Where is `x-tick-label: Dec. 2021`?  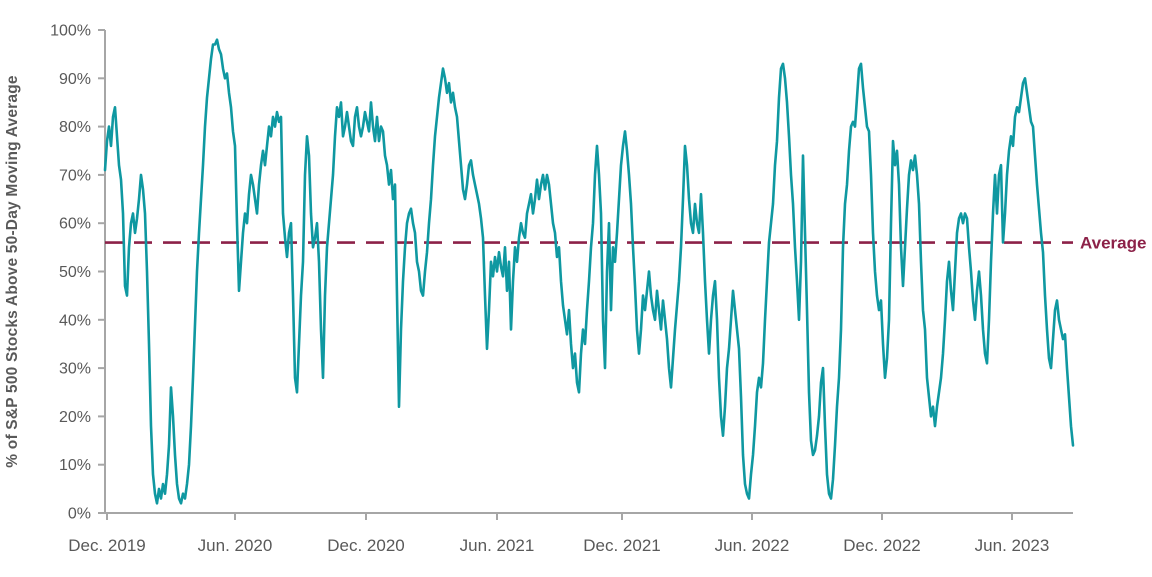 x-tick-label: Dec. 2021 is located at coordinates (622, 545).